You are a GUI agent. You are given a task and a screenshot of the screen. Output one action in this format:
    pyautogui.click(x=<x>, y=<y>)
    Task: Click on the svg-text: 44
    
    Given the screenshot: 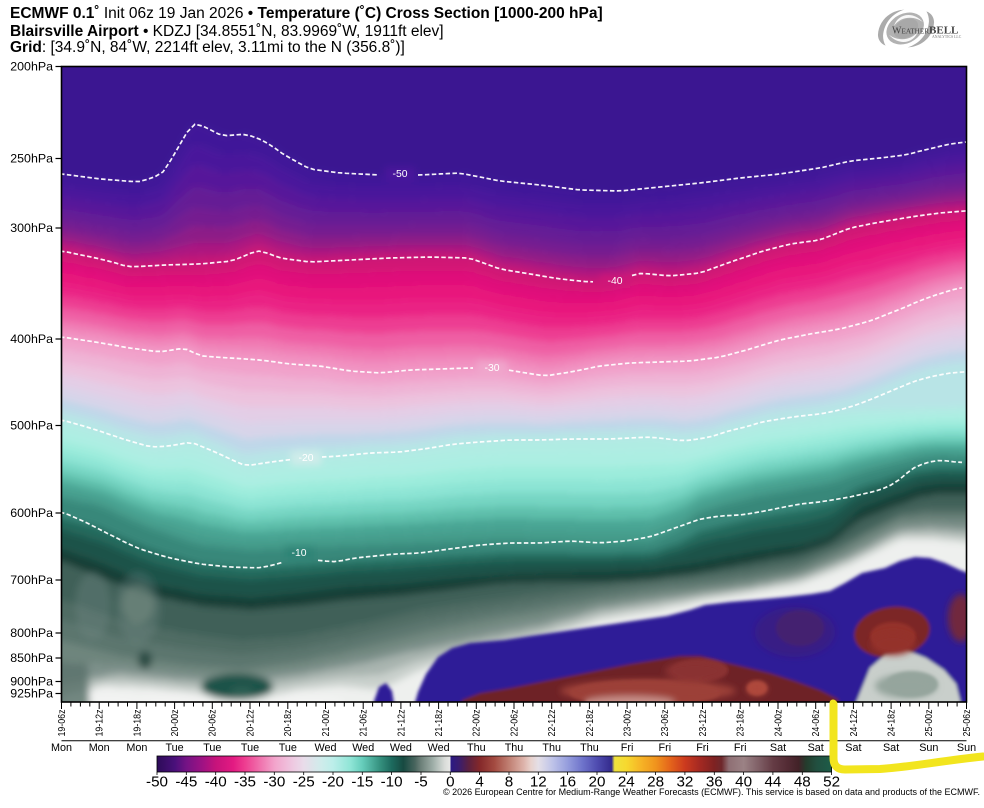 What is the action you would take?
    pyautogui.click(x=772, y=782)
    